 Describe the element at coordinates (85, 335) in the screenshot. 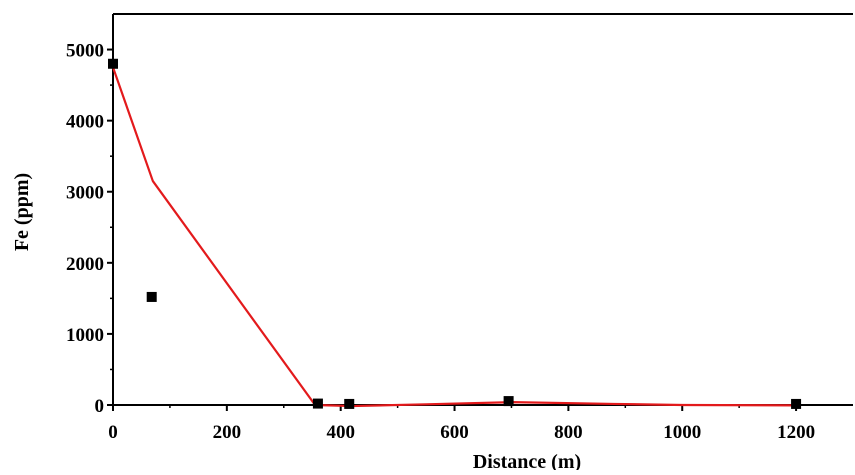

I see `y-tick-label-1: 1000` at that location.